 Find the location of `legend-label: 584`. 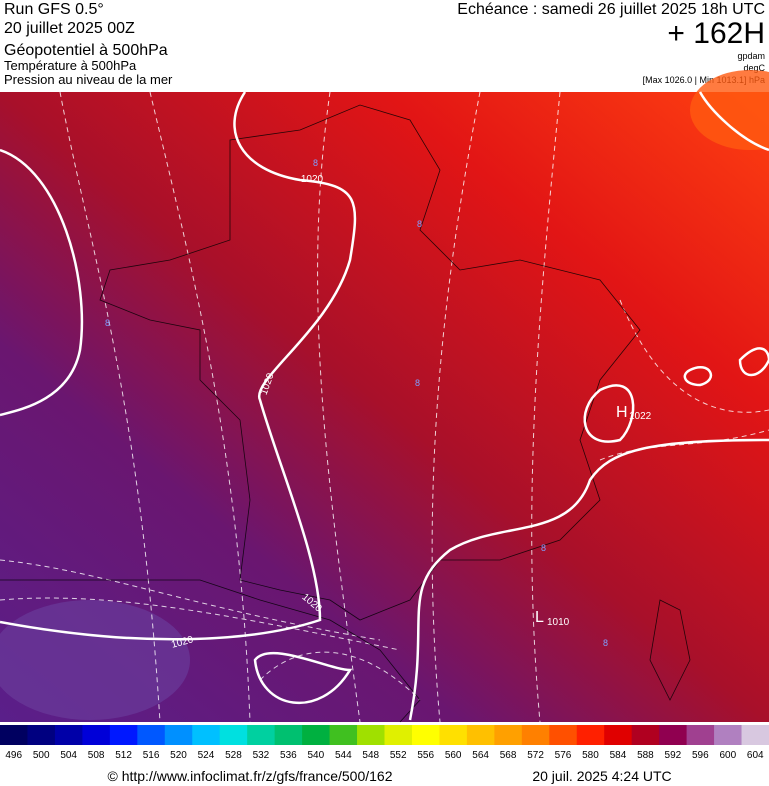

legend-label: 584 is located at coordinates (618, 755).